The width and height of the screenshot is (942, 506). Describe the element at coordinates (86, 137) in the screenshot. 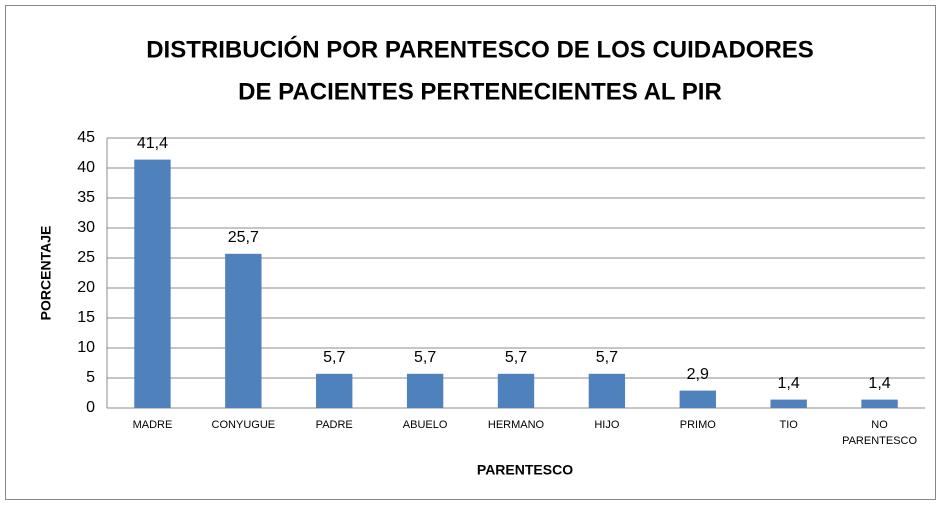

I see `y-tick-label: 45` at that location.